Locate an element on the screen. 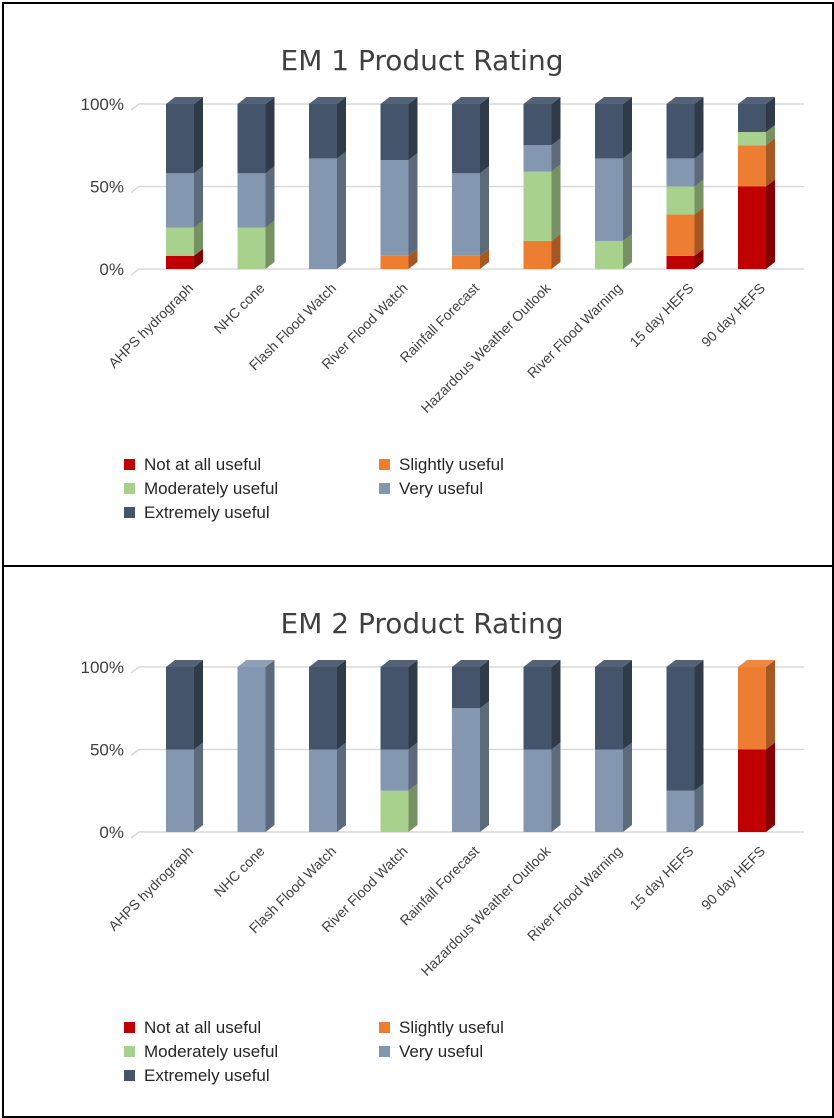 The width and height of the screenshot is (834, 1118). legend-label: Slightly useful is located at coordinates (451, 1027).